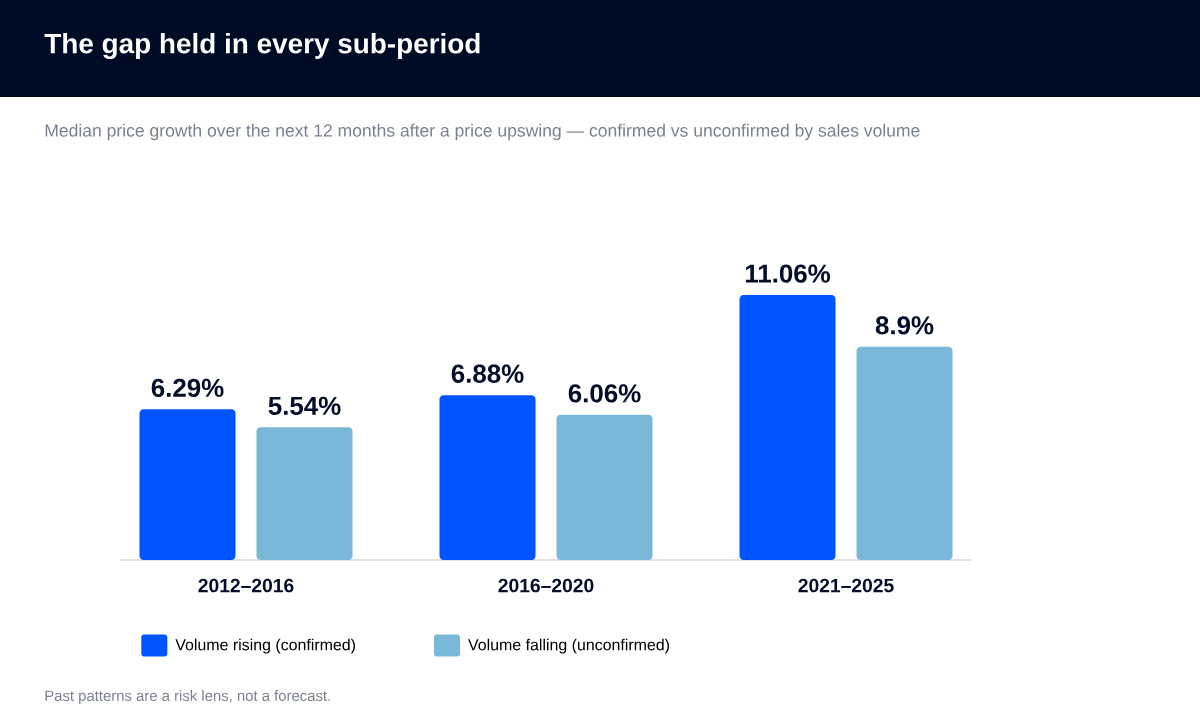 The height and width of the screenshot is (720, 1200). Describe the element at coordinates (246, 585) in the screenshot. I see `x-tick-label: 2012–2016` at that location.